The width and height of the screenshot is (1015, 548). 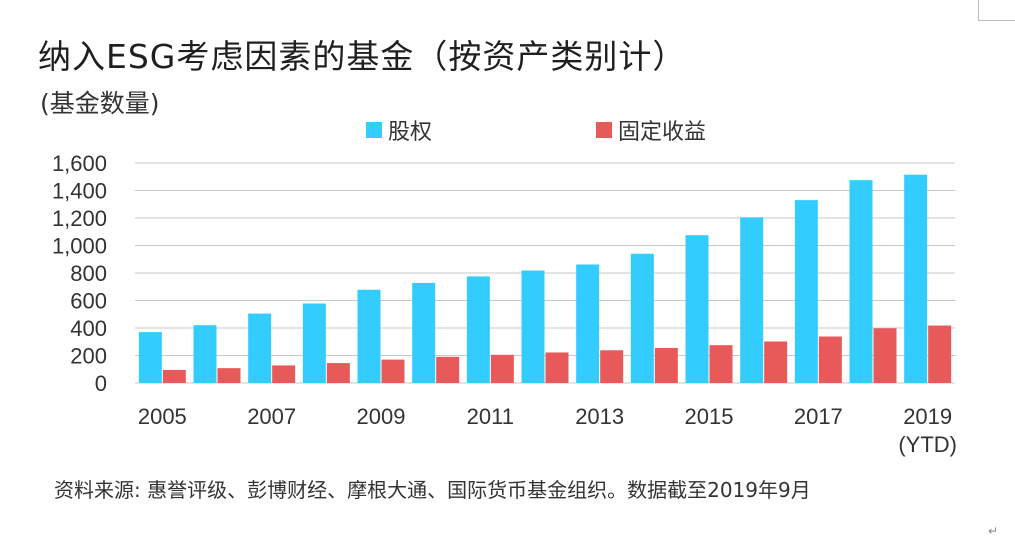 What do you see at coordinates (374, 130) in the screenshot?
I see `legend-swatch-equity` at bounding box center [374, 130].